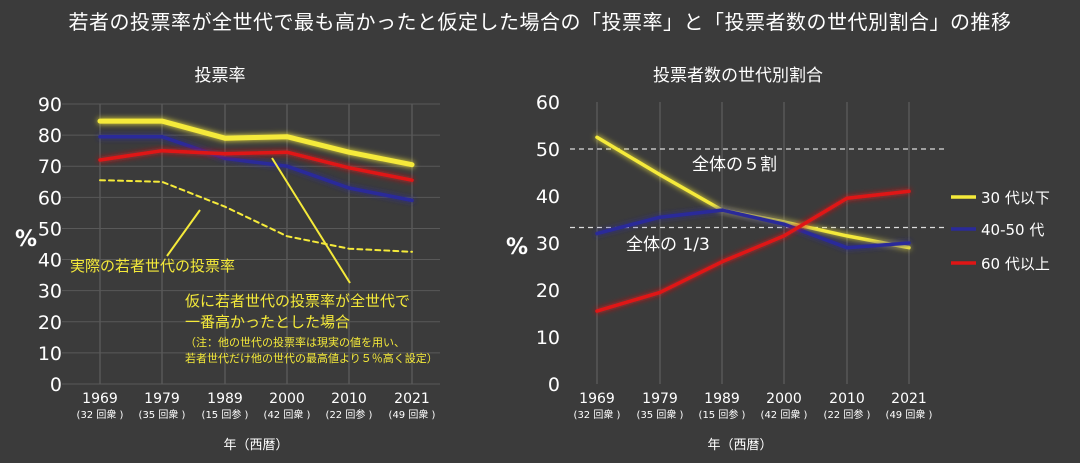  I want to click on left-y-tick-label: 30, so click(50, 292).